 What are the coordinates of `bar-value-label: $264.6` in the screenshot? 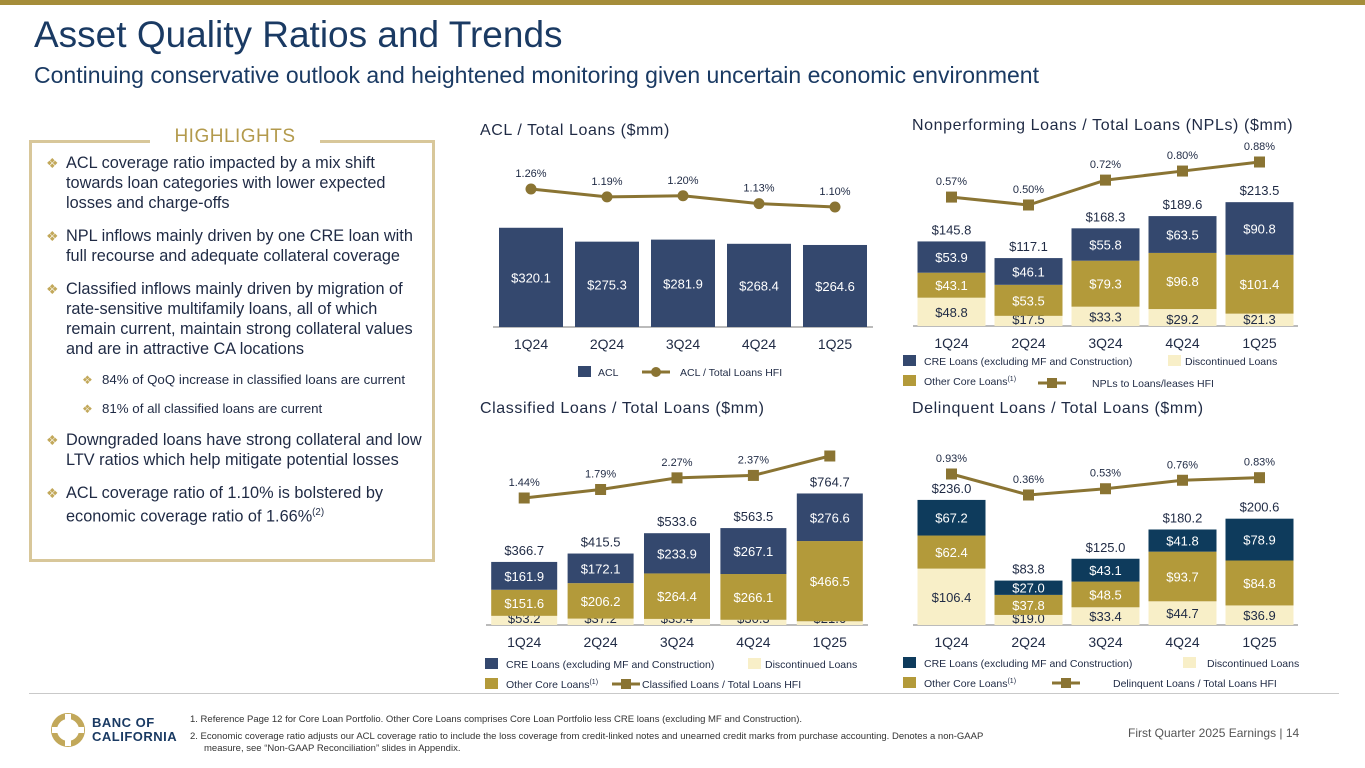 It's located at (835, 286).